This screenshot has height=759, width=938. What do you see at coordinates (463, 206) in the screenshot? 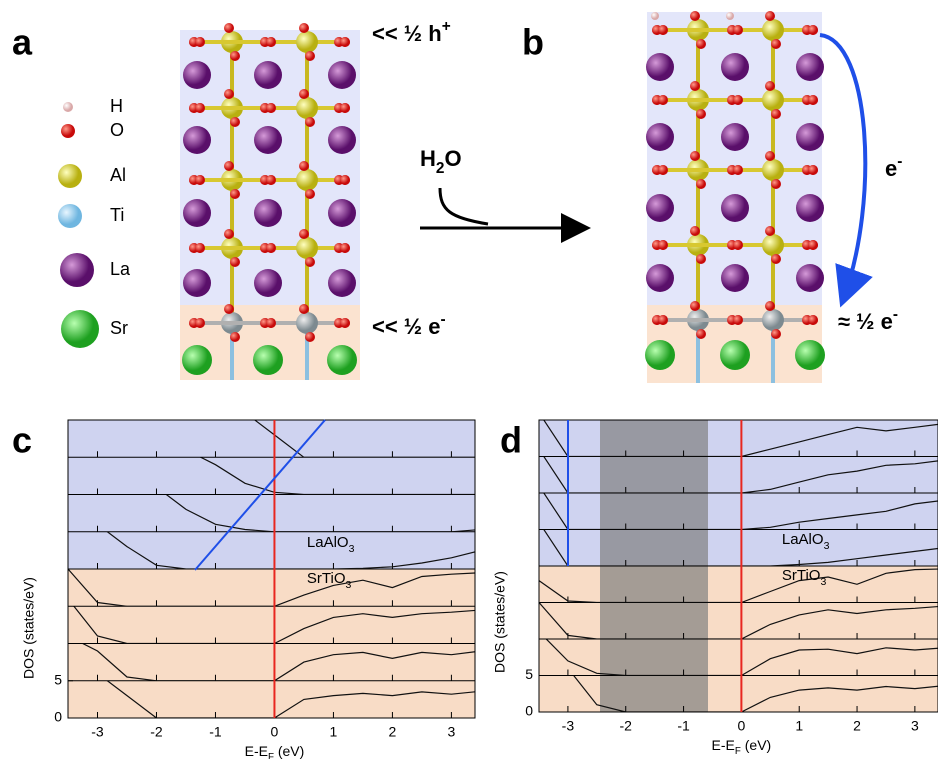
I see `water-curve` at bounding box center [463, 206].